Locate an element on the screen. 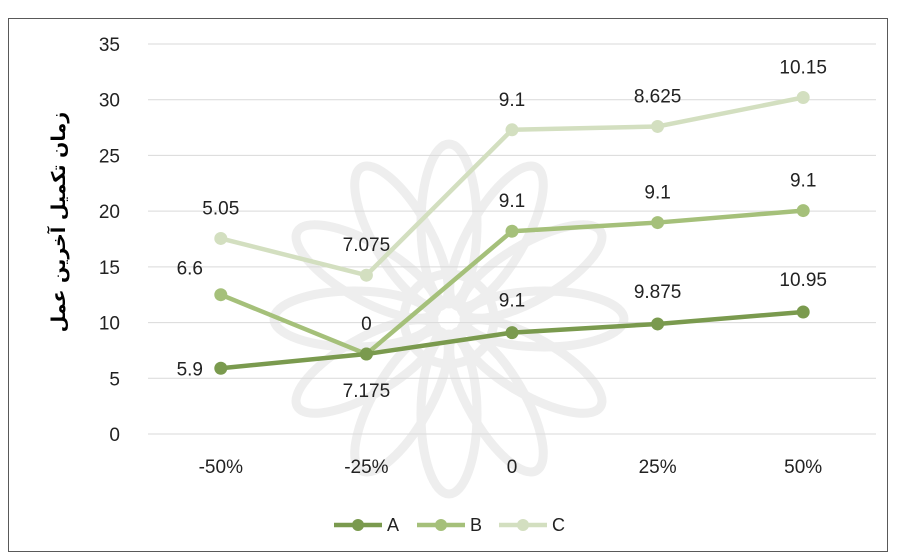 The width and height of the screenshot is (897, 556). y-tick-label: 0 is located at coordinates (114, 435).